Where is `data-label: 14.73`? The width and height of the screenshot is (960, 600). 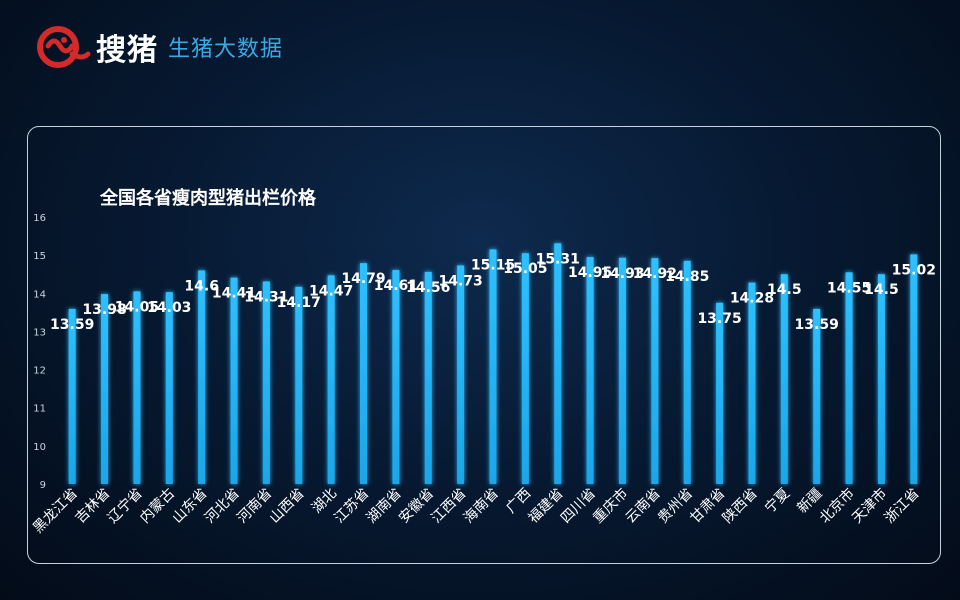
data-label: 14.73 is located at coordinates (460, 281).